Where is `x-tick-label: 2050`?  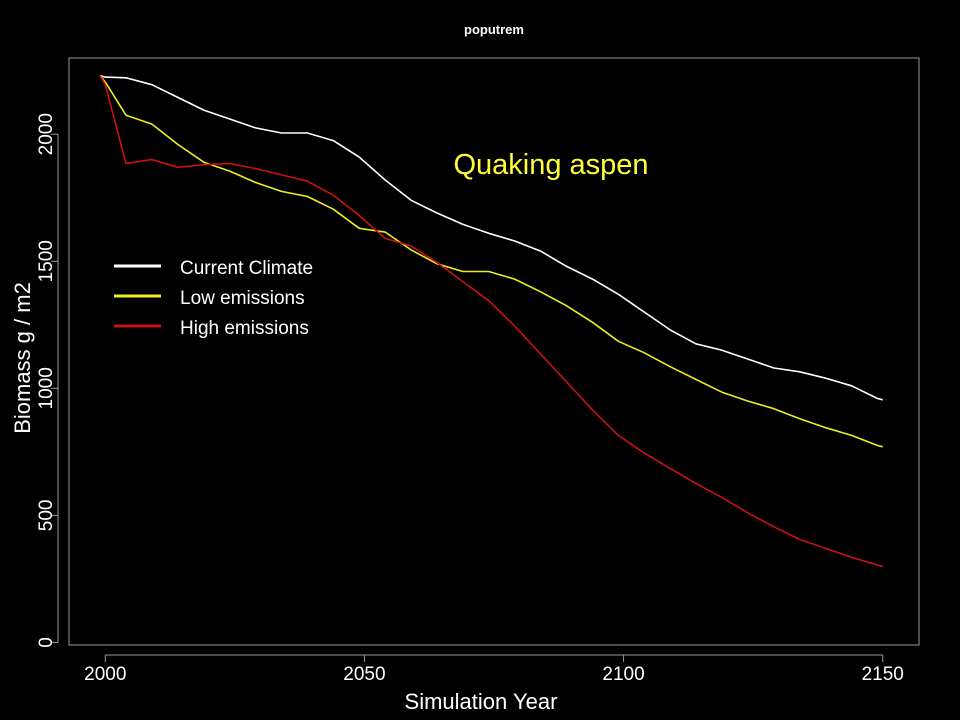
x-tick-label: 2050 is located at coordinates (364, 674).